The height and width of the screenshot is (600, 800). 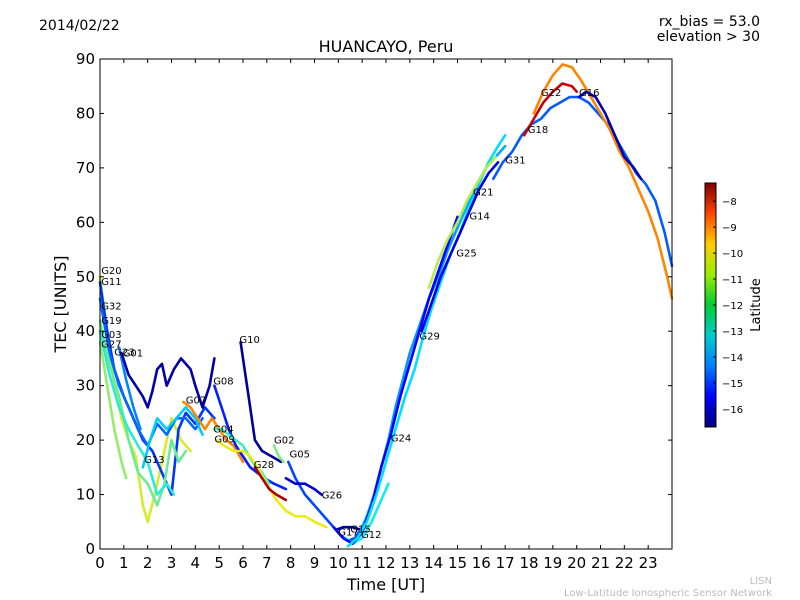 I want to click on y-tick-label: 60, so click(x=85, y=222).